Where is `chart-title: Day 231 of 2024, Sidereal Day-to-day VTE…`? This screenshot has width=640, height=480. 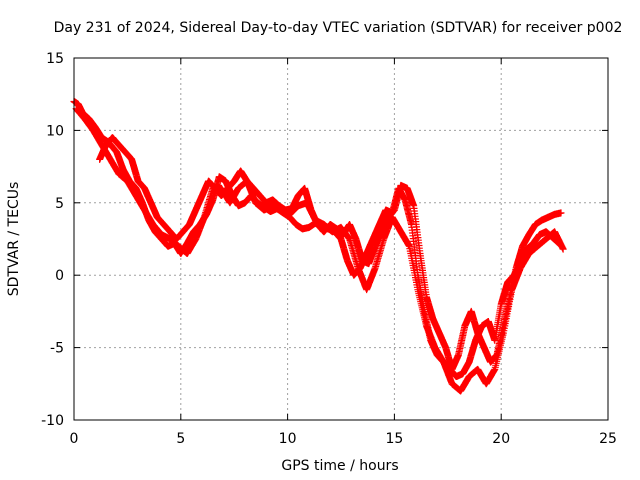 chart-title: Day 231 of 2024, Sidereal Day-to-day VTE… is located at coordinates (338, 28).